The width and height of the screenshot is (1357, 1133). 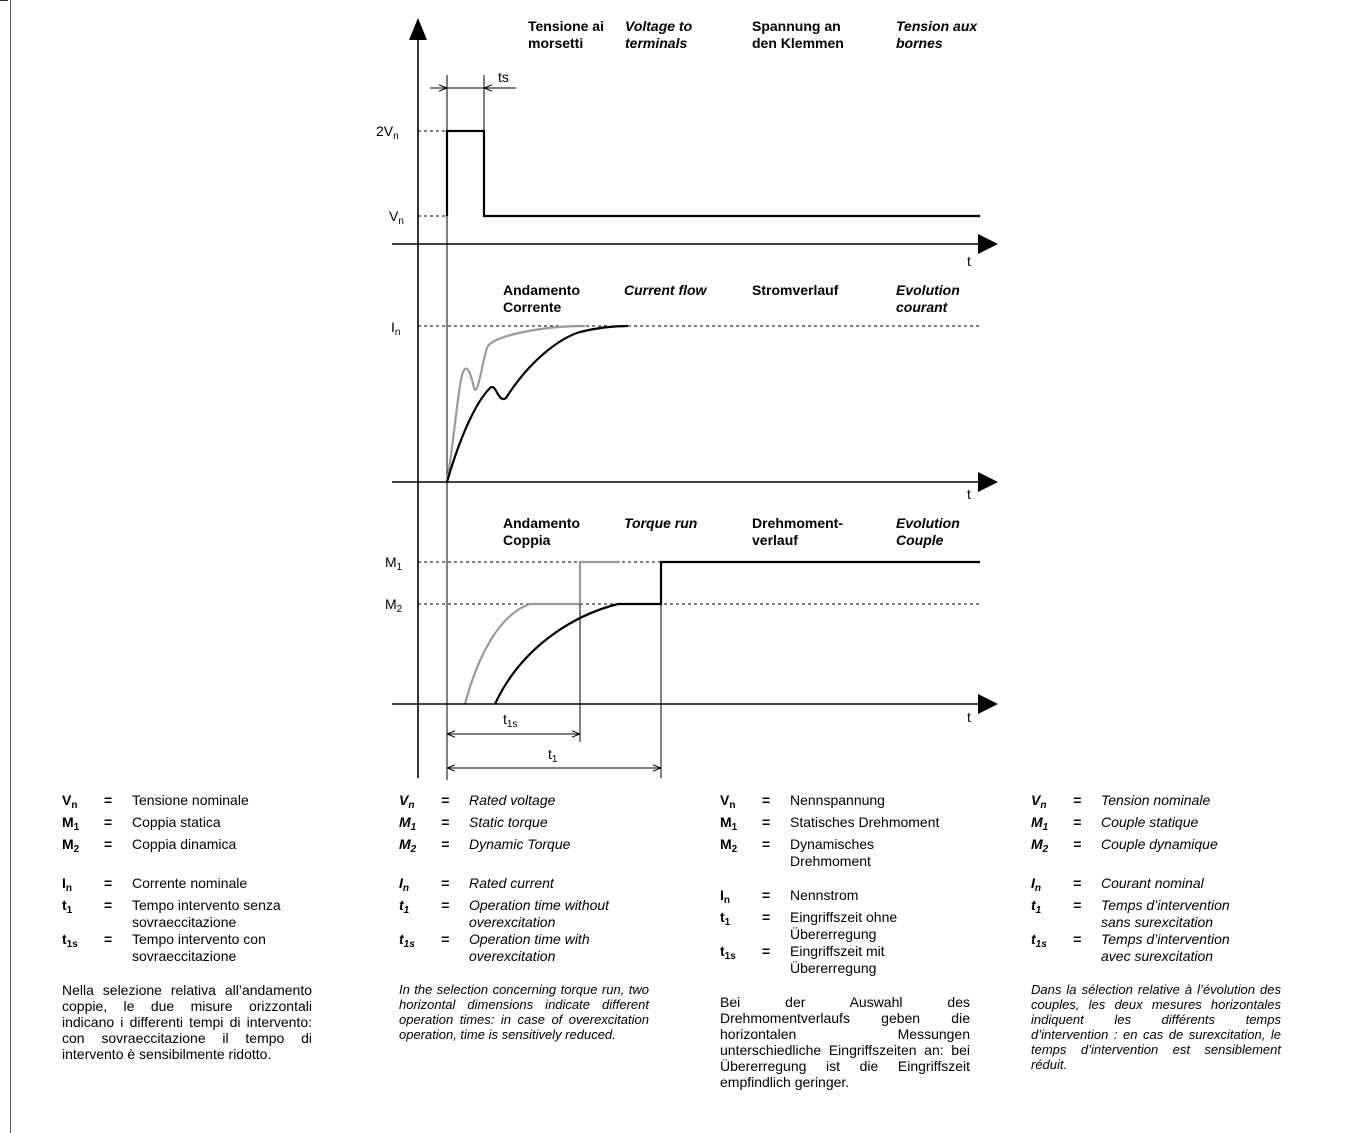 What do you see at coordinates (802, 959) in the screenshot?
I see `legend-row: t1s = Eingriffszeit mit Übererregung` at bounding box center [802, 959].